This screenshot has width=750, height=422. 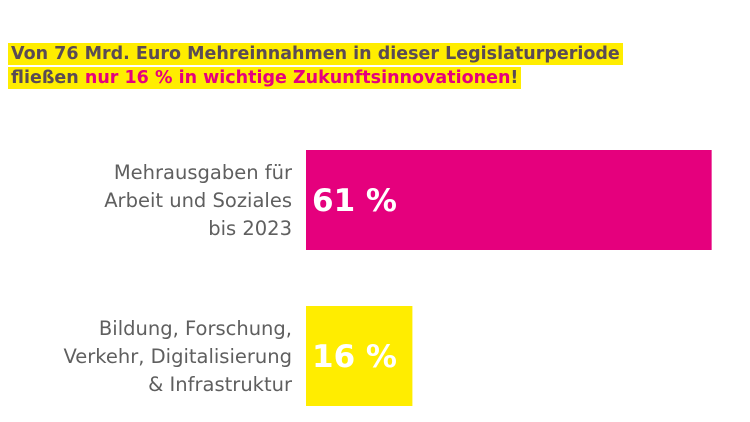 I want to click on value-label-2: 16 %, so click(x=354, y=357).